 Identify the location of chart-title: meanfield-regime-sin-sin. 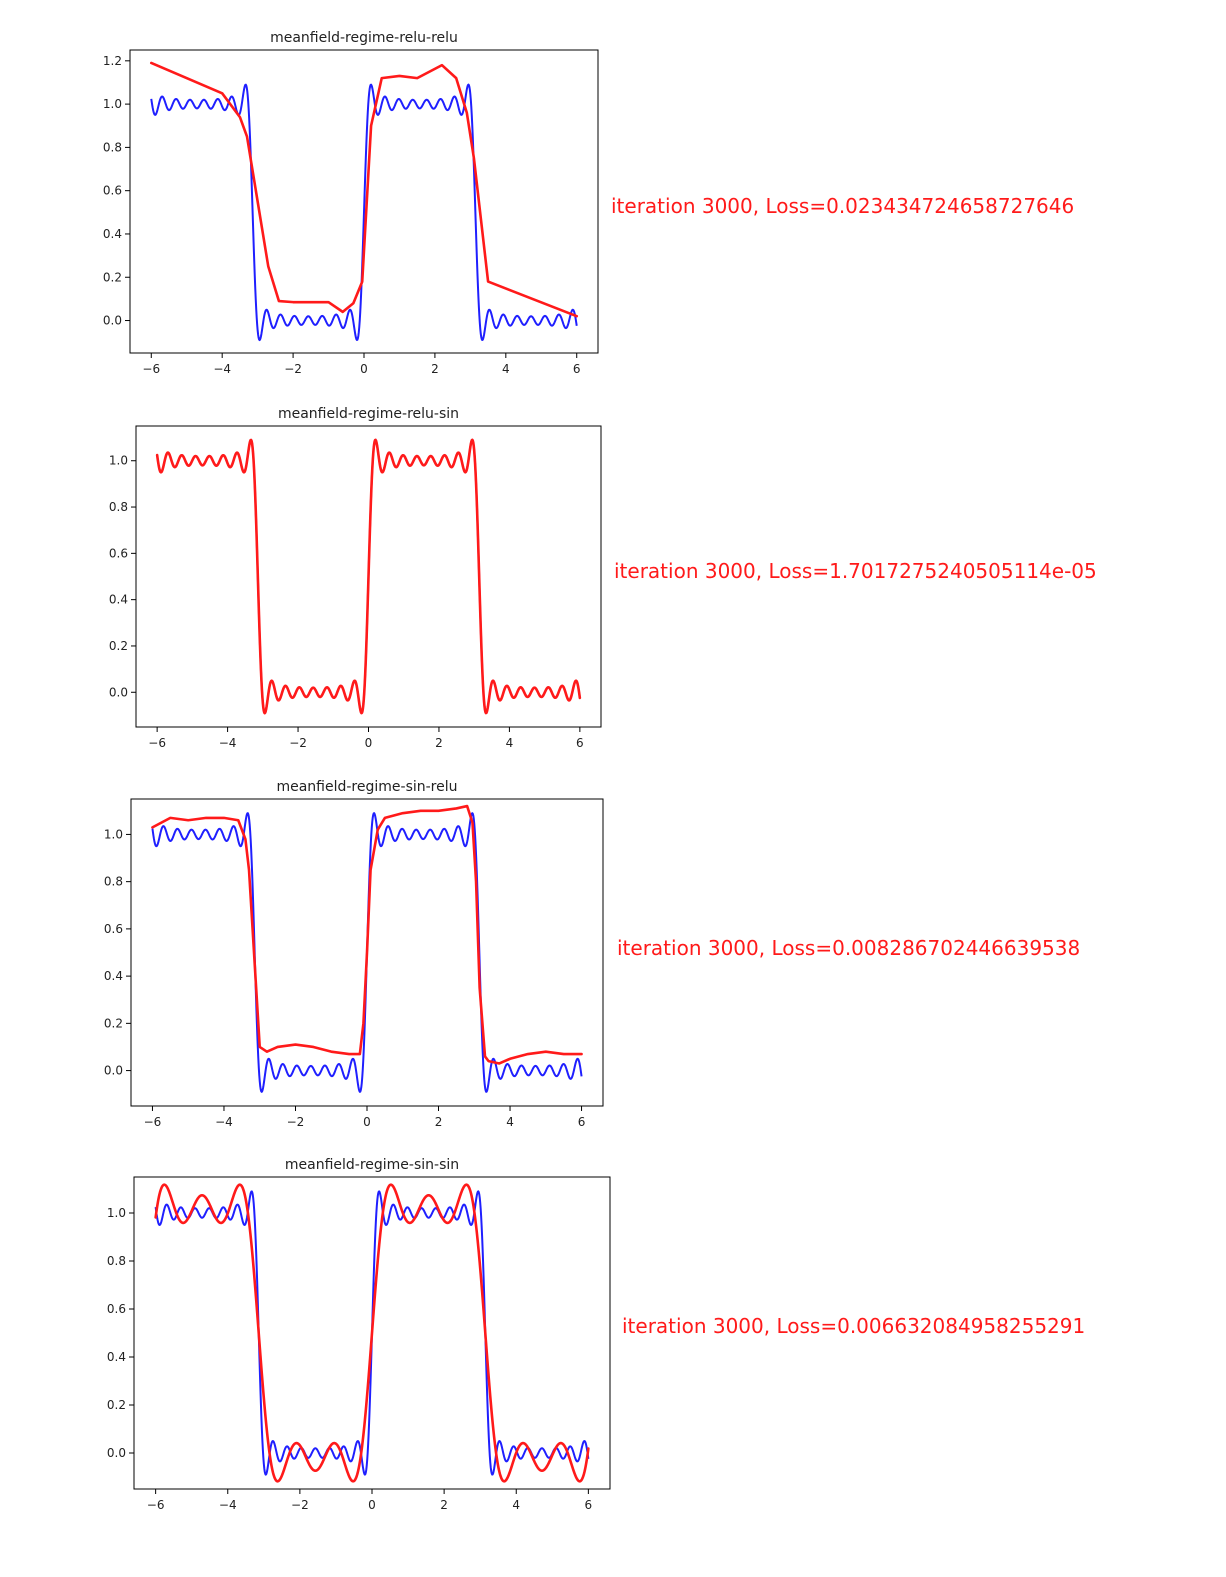
(372, 1165).